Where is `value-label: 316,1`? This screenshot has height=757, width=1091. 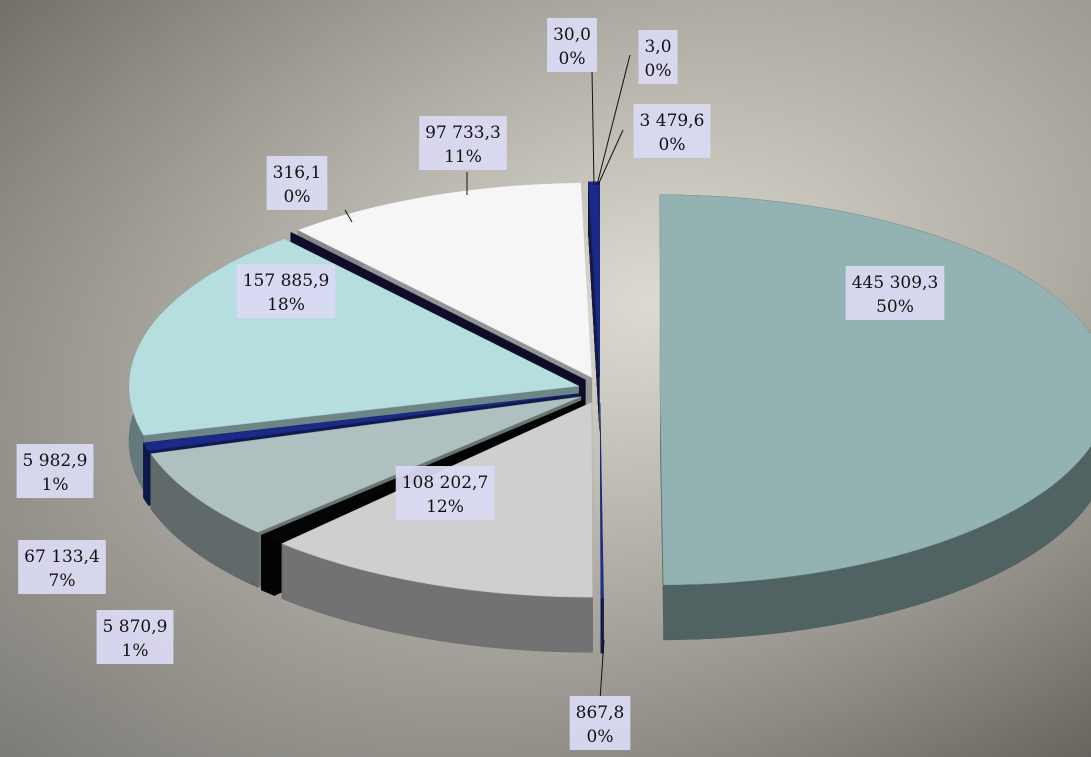 value-label: 316,1 is located at coordinates (297, 173).